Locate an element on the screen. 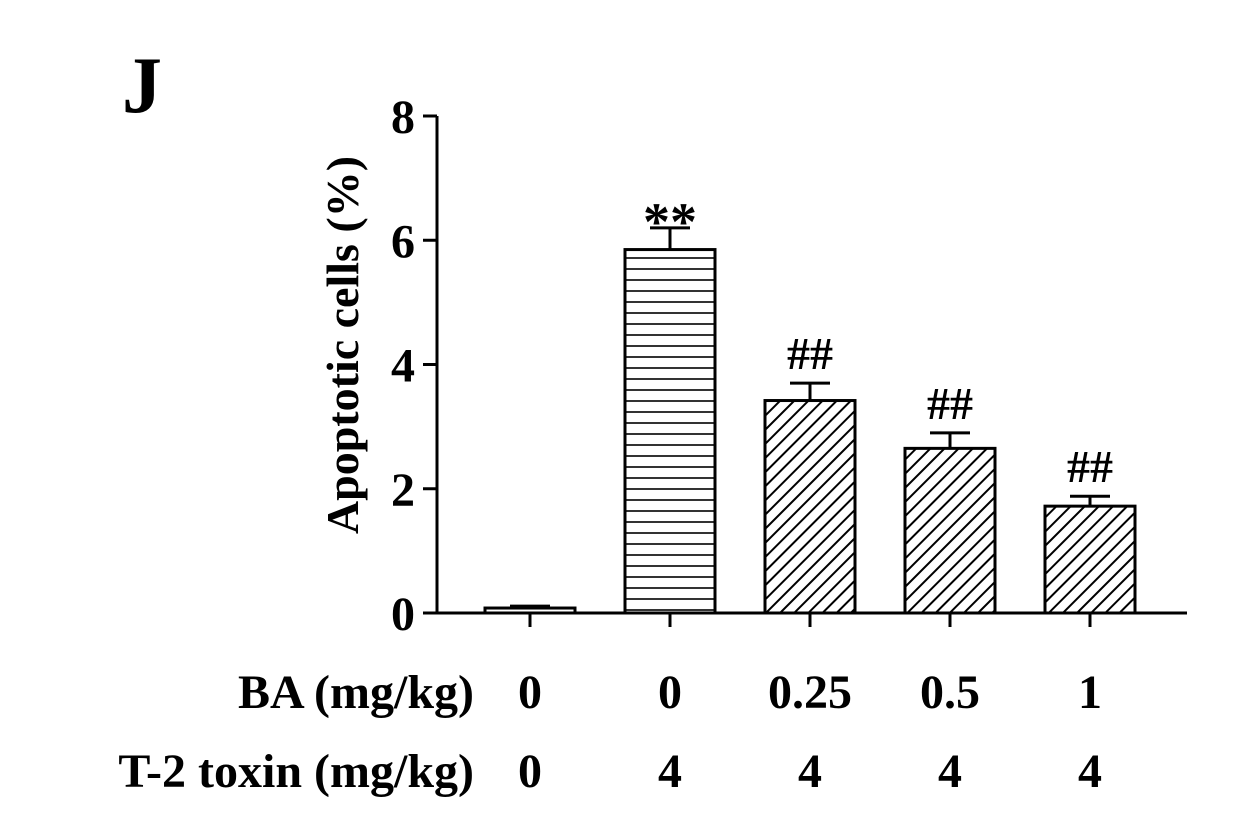 This screenshot has width=1239, height=828. panel-label: J is located at coordinates (142, 86).